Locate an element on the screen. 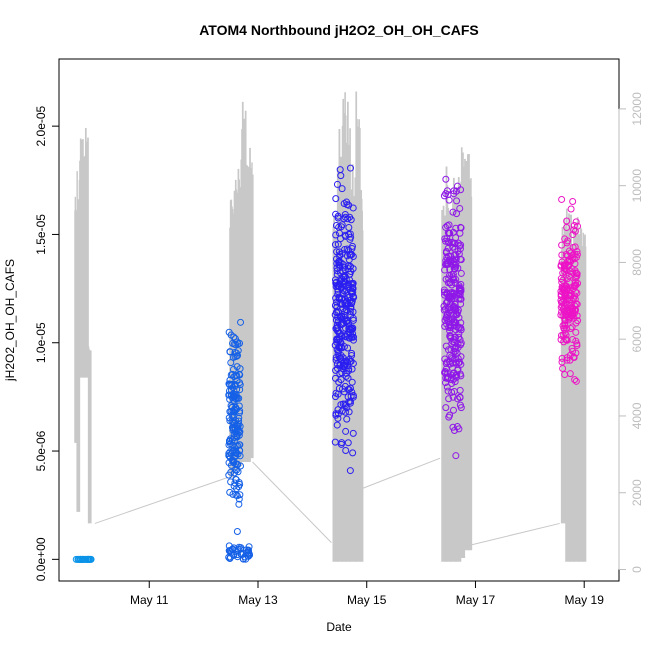  x-tick-label: May 15 is located at coordinates (367, 600).